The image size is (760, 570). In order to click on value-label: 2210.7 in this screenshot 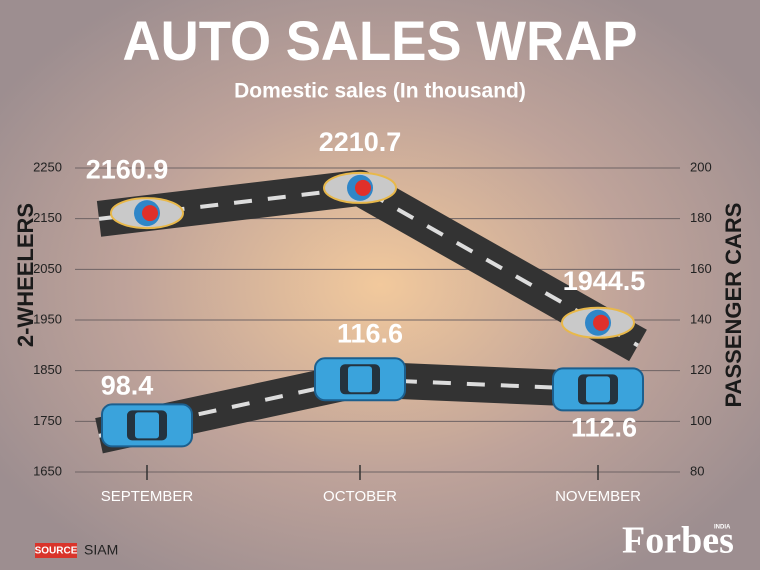, I will do `click(360, 142)`.